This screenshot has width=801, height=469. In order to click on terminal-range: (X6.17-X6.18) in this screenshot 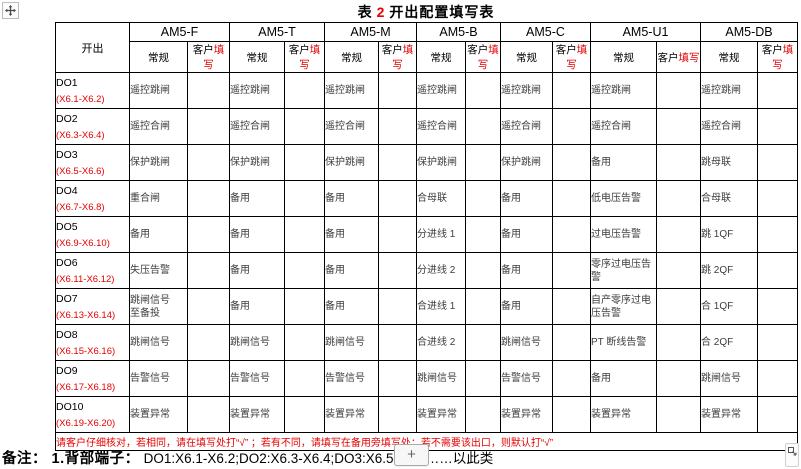, I will do `click(86, 387)`.